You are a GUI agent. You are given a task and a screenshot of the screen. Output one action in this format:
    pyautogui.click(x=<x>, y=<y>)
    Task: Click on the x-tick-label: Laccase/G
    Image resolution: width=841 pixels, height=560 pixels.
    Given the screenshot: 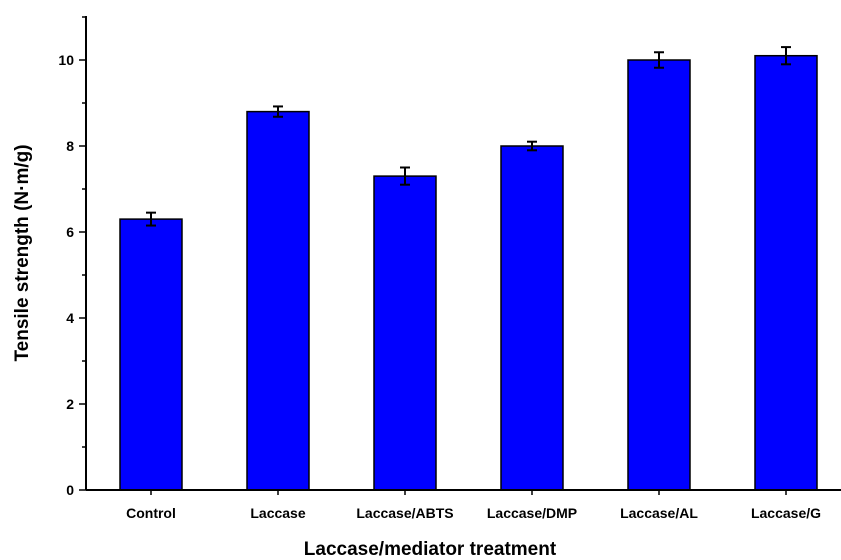 What is the action you would take?
    pyautogui.click(x=786, y=513)
    